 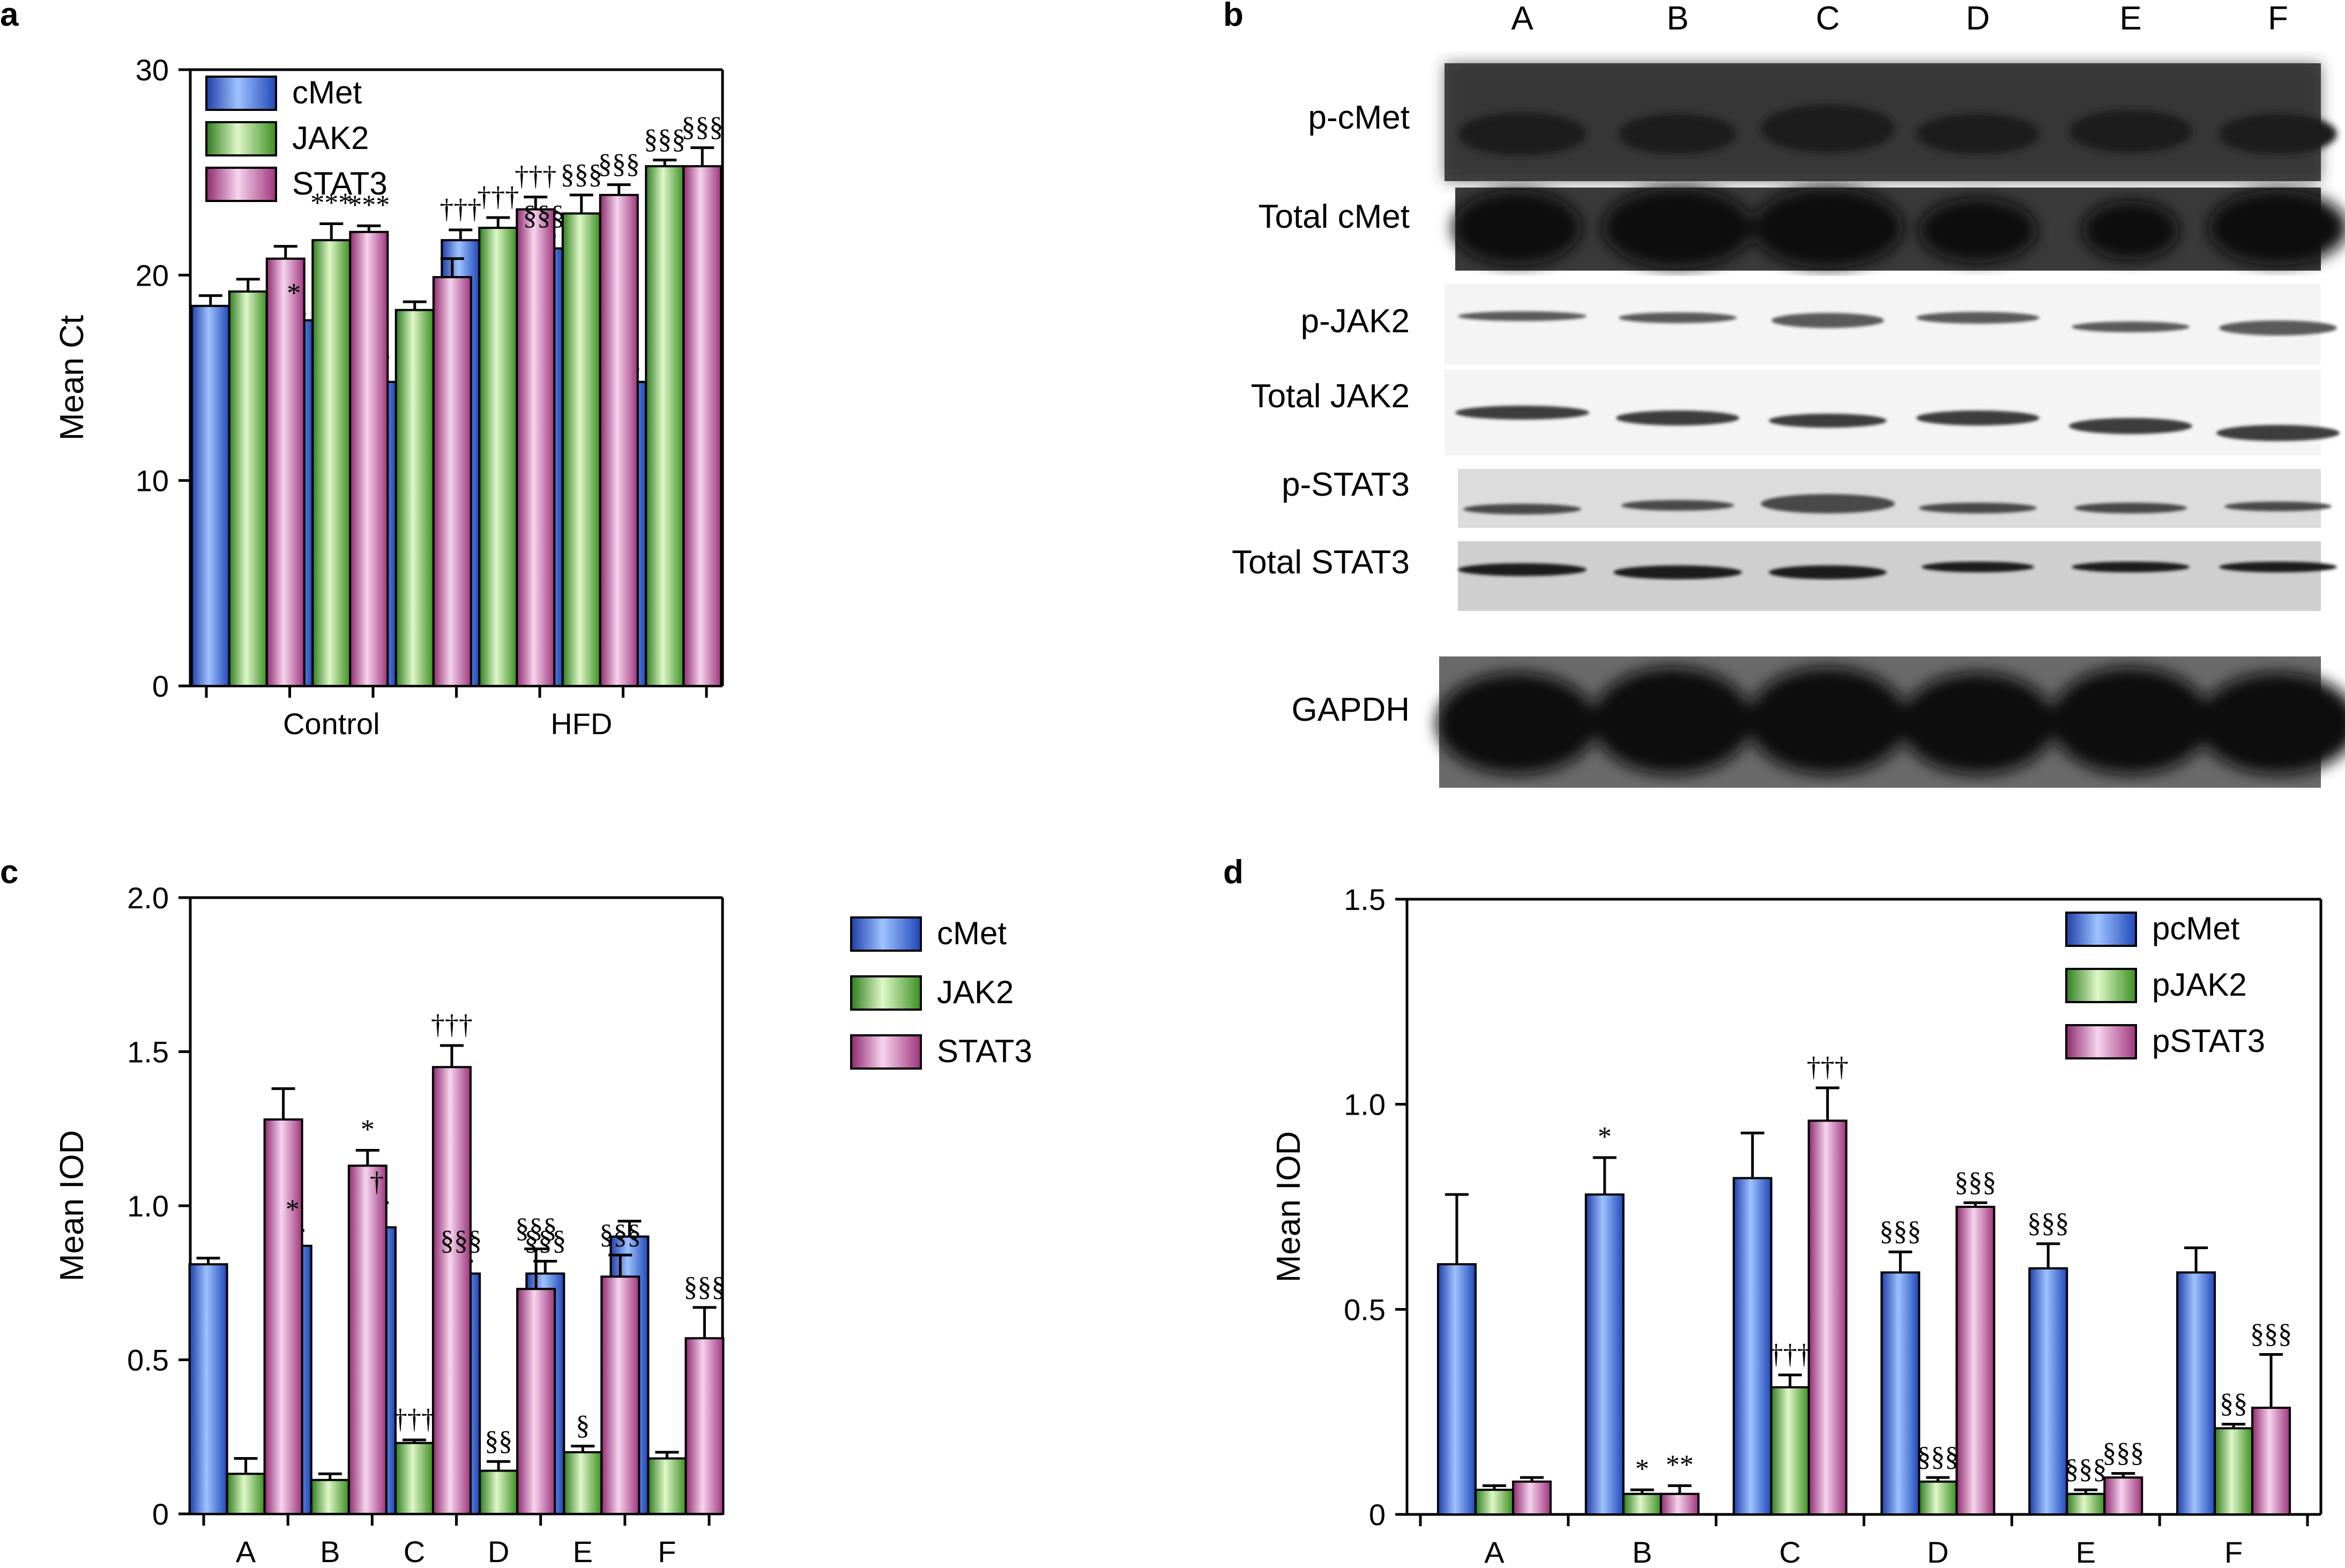 What do you see at coordinates (153, 481) in the screenshot?
I see `y-tick-label: 10` at bounding box center [153, 481].